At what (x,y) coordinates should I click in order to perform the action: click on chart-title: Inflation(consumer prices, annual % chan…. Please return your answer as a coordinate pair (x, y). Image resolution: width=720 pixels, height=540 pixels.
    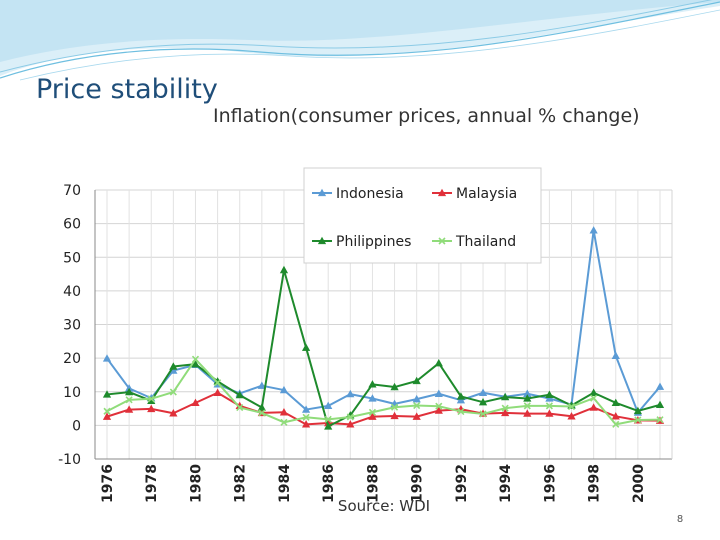
    Looking at the image, I should click on (426, 116).